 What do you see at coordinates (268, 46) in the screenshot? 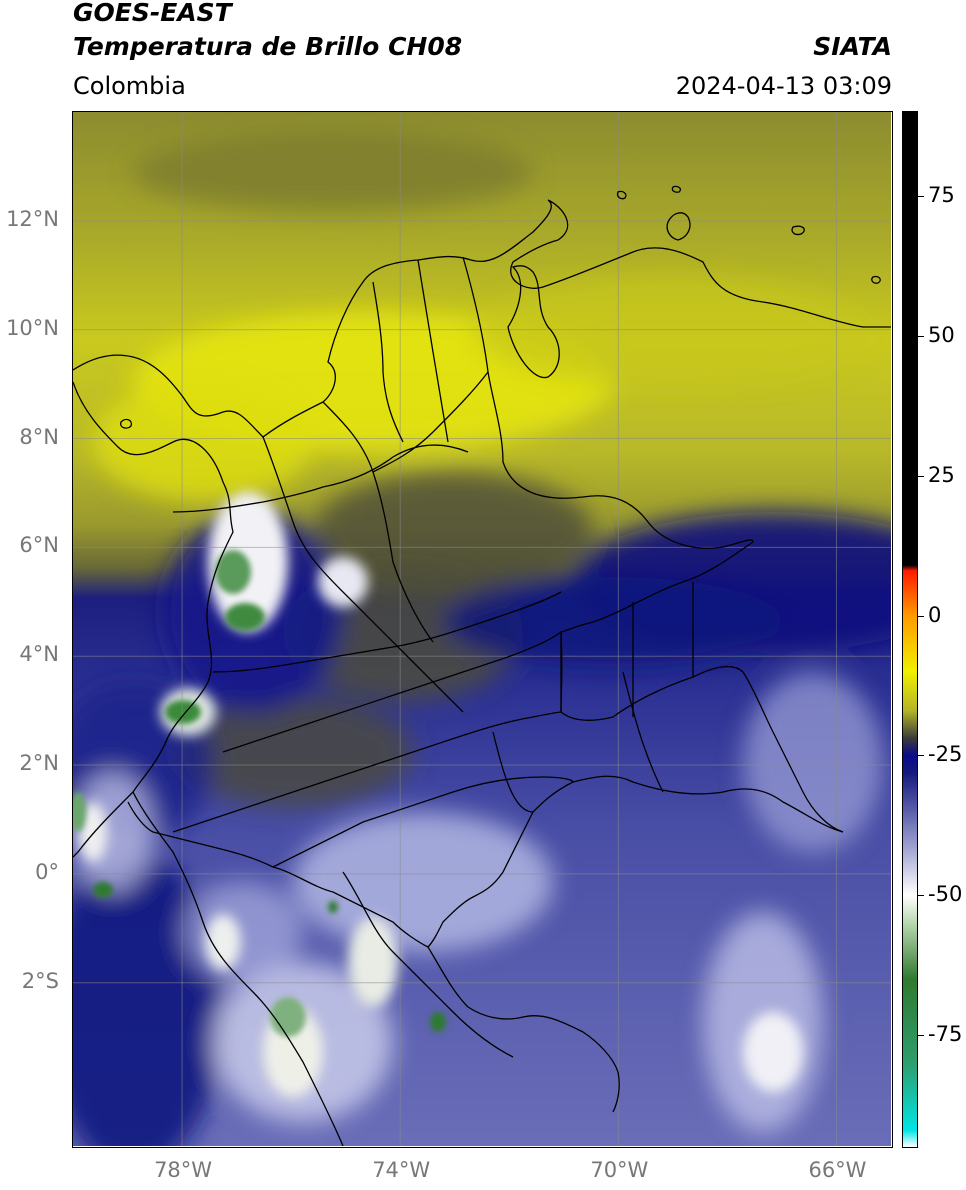
I see `map-subtitle: Temperatura de Brillo CH08` at bounding box center [268, 46].